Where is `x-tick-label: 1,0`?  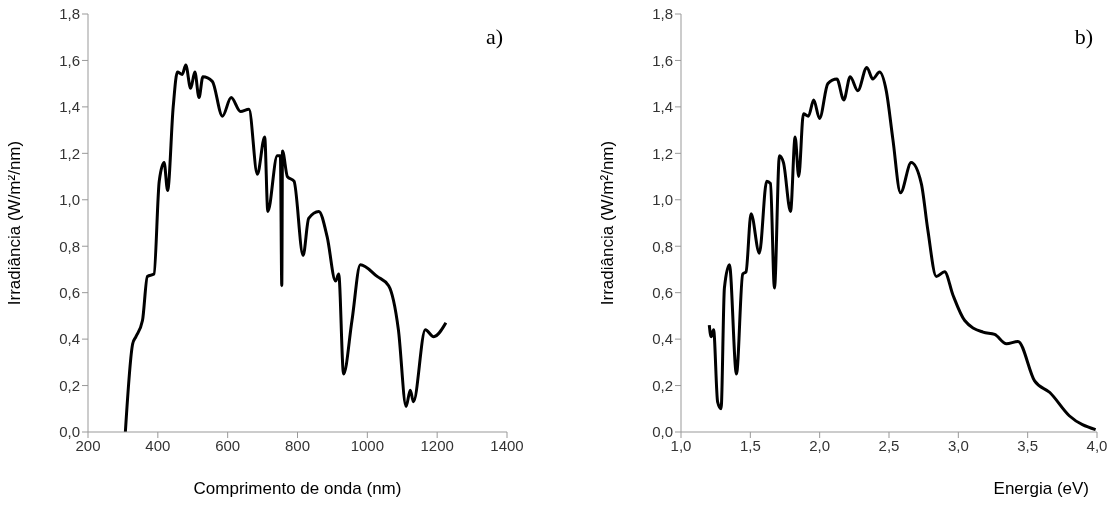
x-tick-label: 1,0 is located at coordinates (681, 445).